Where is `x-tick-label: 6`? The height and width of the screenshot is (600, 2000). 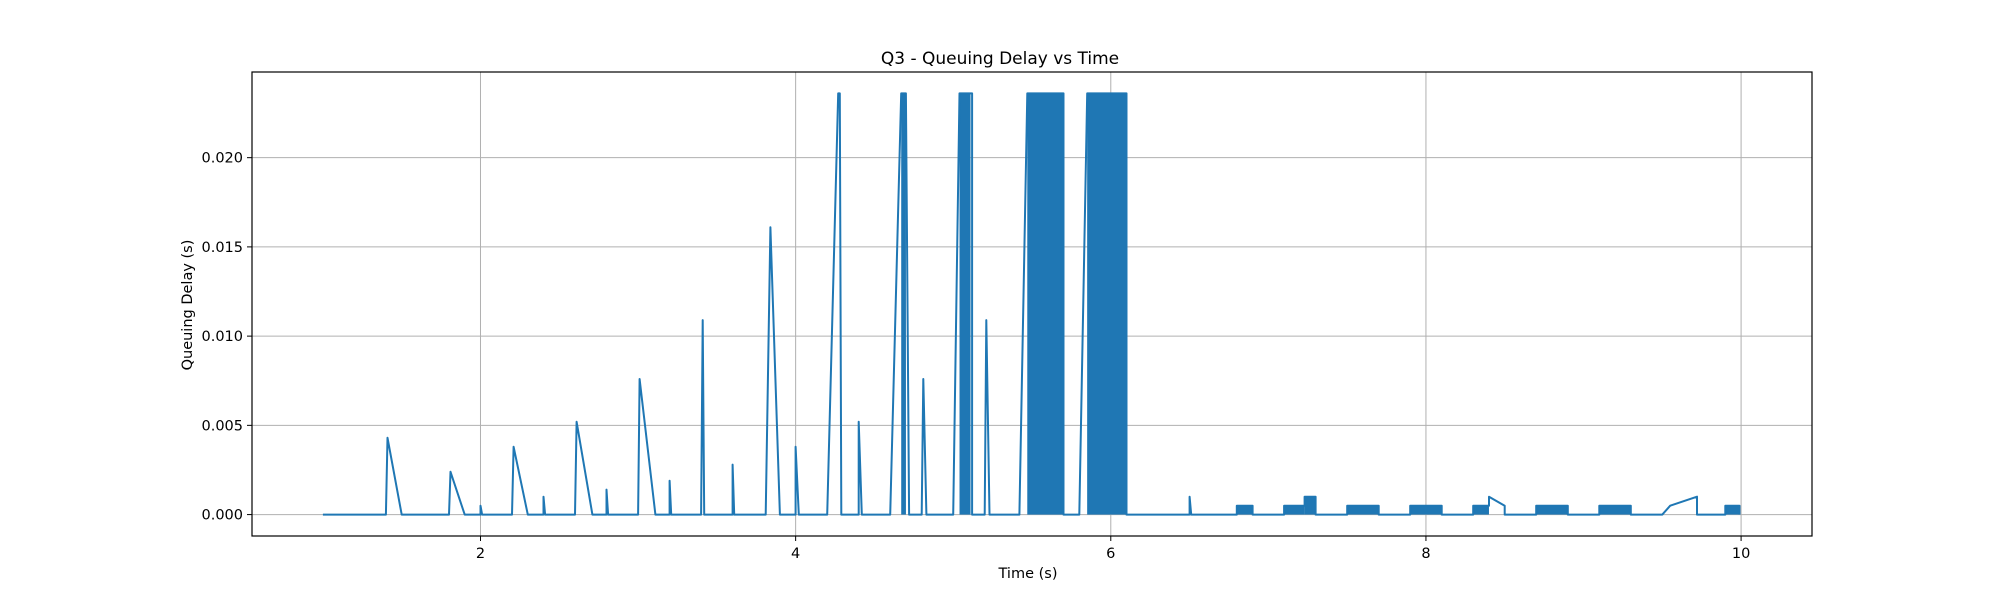
x-tick-label: 6 is located at coordinates (1110, 554).